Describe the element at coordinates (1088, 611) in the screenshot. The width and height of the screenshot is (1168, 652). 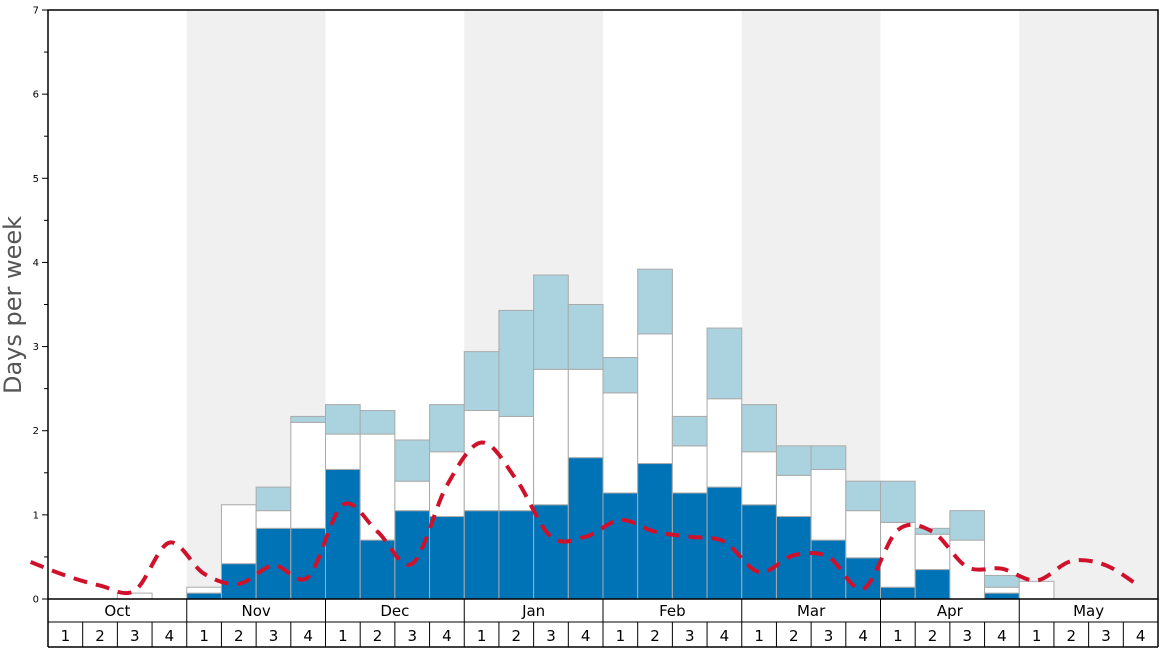
I see `month-label-may: May` at that location.